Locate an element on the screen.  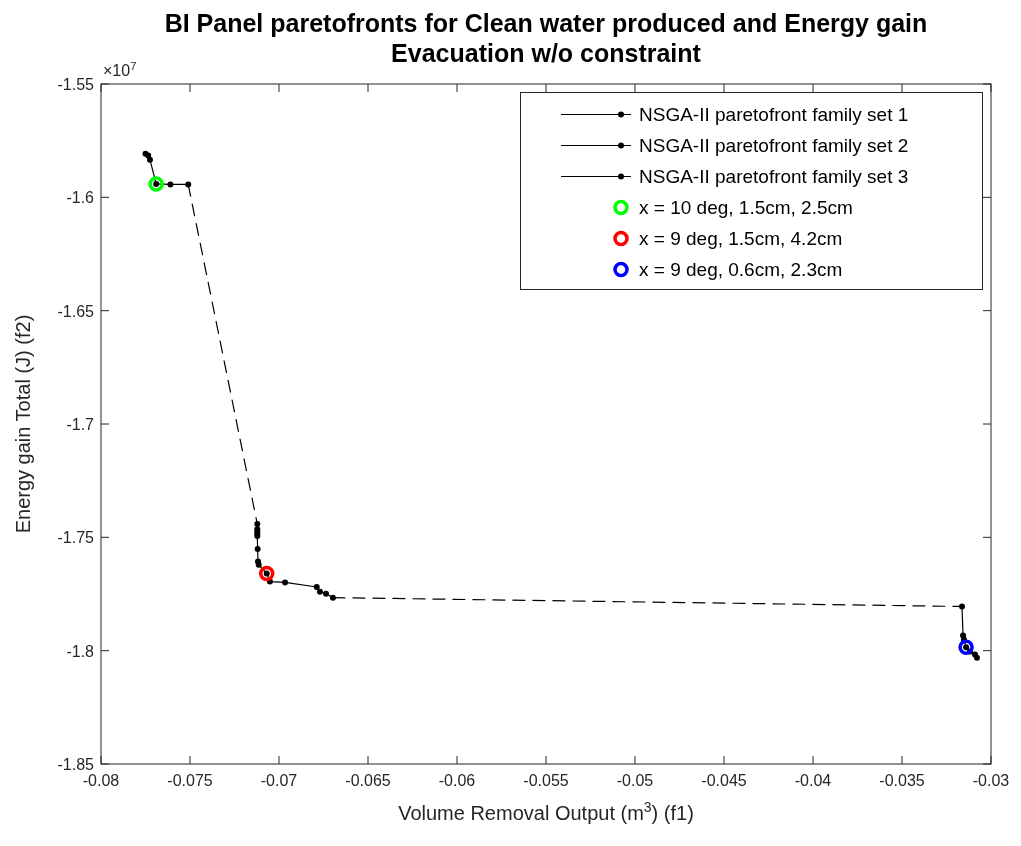
x-tick-label: -0.08 is located at coordinates (101, 780).